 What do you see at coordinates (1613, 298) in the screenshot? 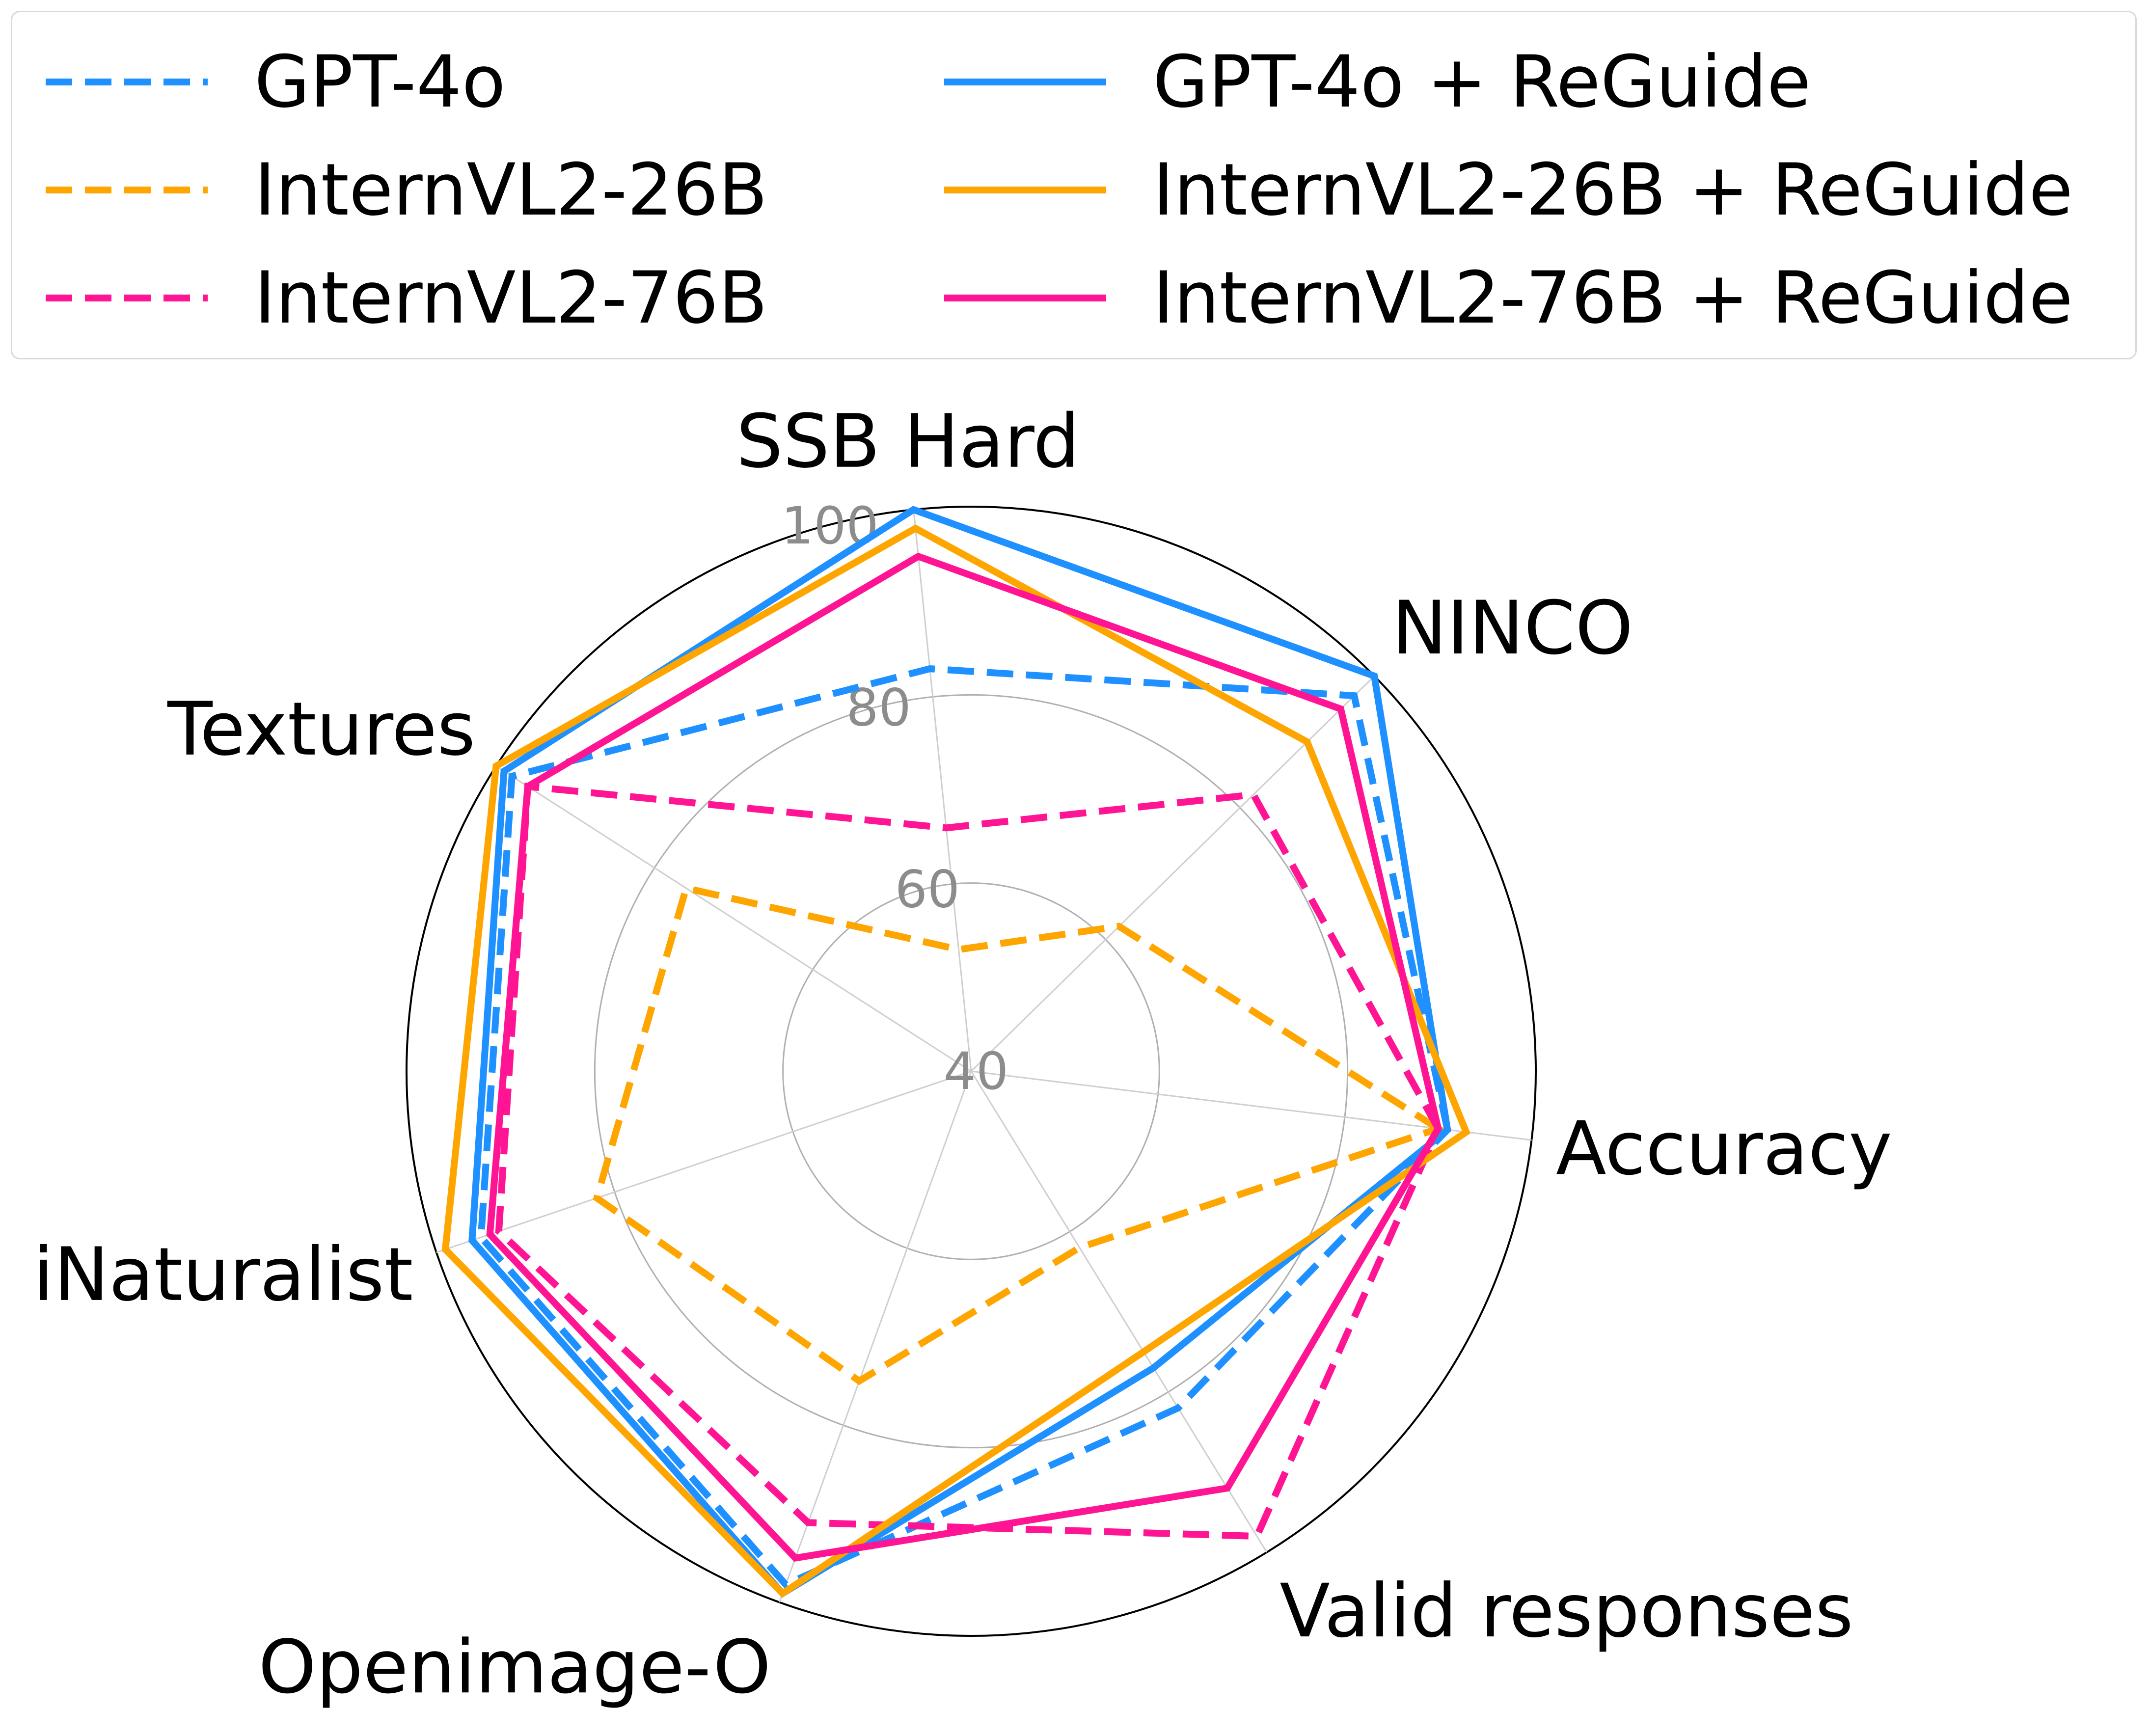
I see `legend-label-internvl2-76b-reguide: InternVL2-76B + ReGuide` at bounding box center [1613, 298].